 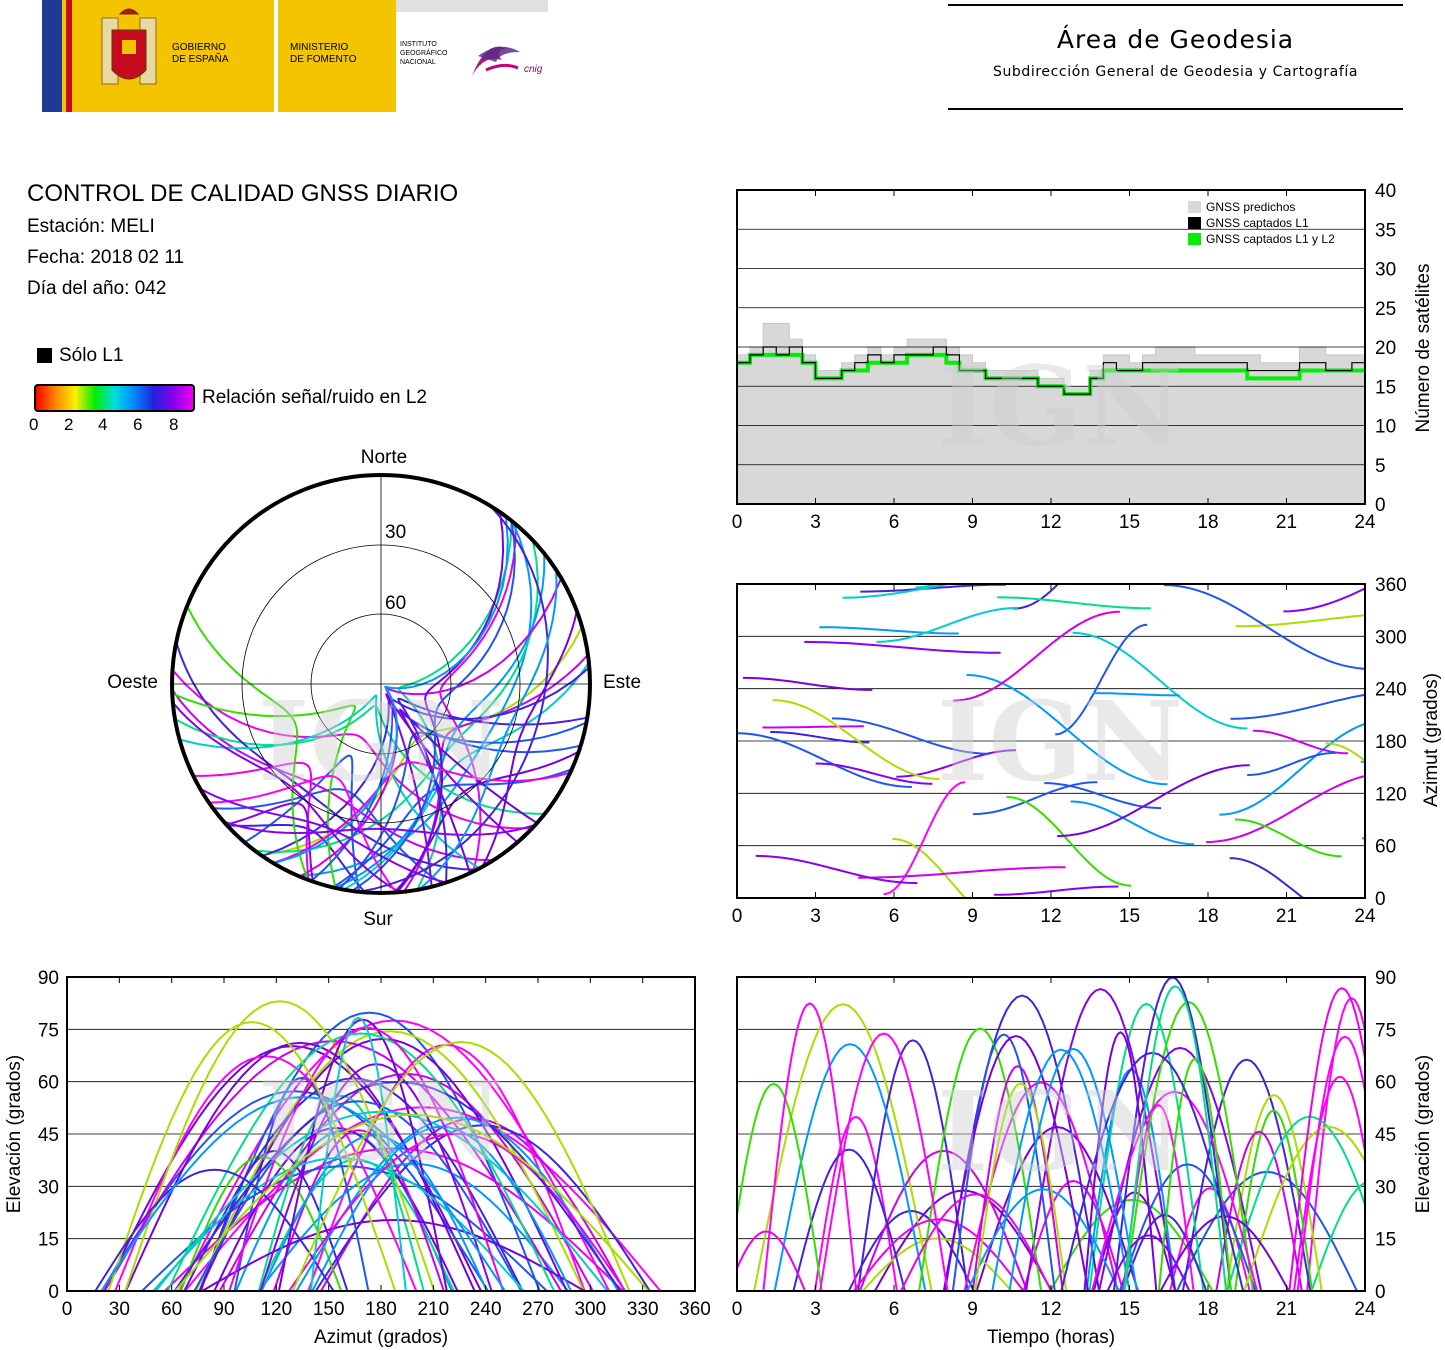 What do you see at coordinates (1050, 1309) in the screenshot?
I see `elt-xtick-label: 12` at bounding box center [1050, 1309].